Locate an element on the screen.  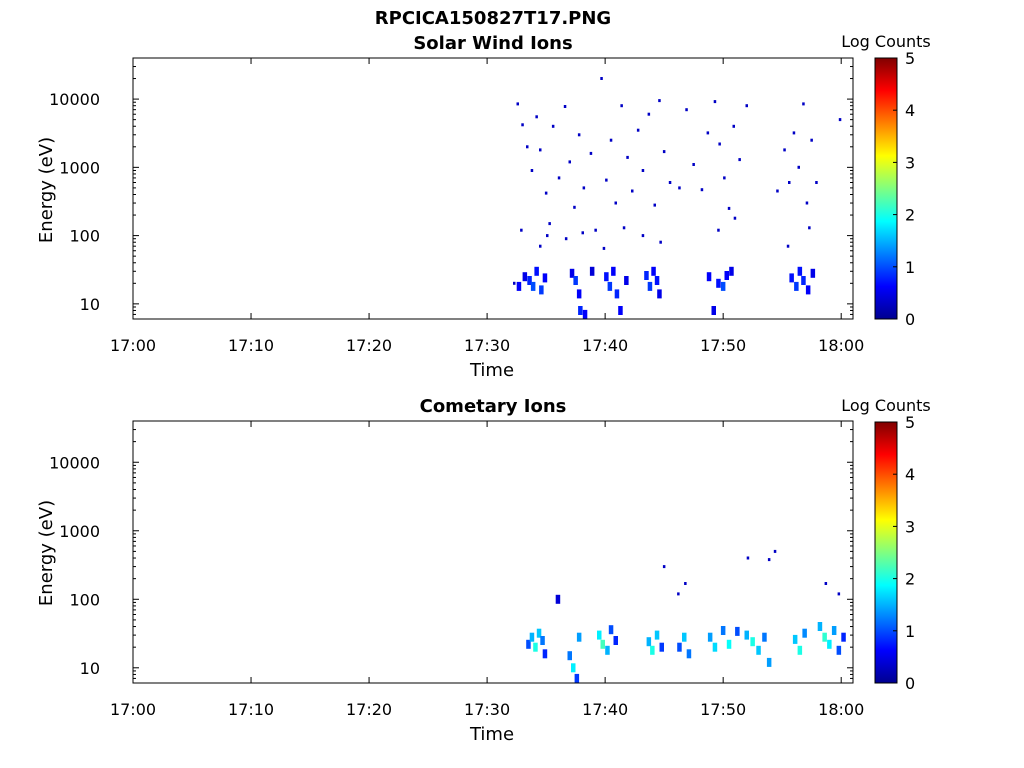
colorbar-ticks-cometary: 0 1 2 3 4 5 is located at coordinates (904, 553).